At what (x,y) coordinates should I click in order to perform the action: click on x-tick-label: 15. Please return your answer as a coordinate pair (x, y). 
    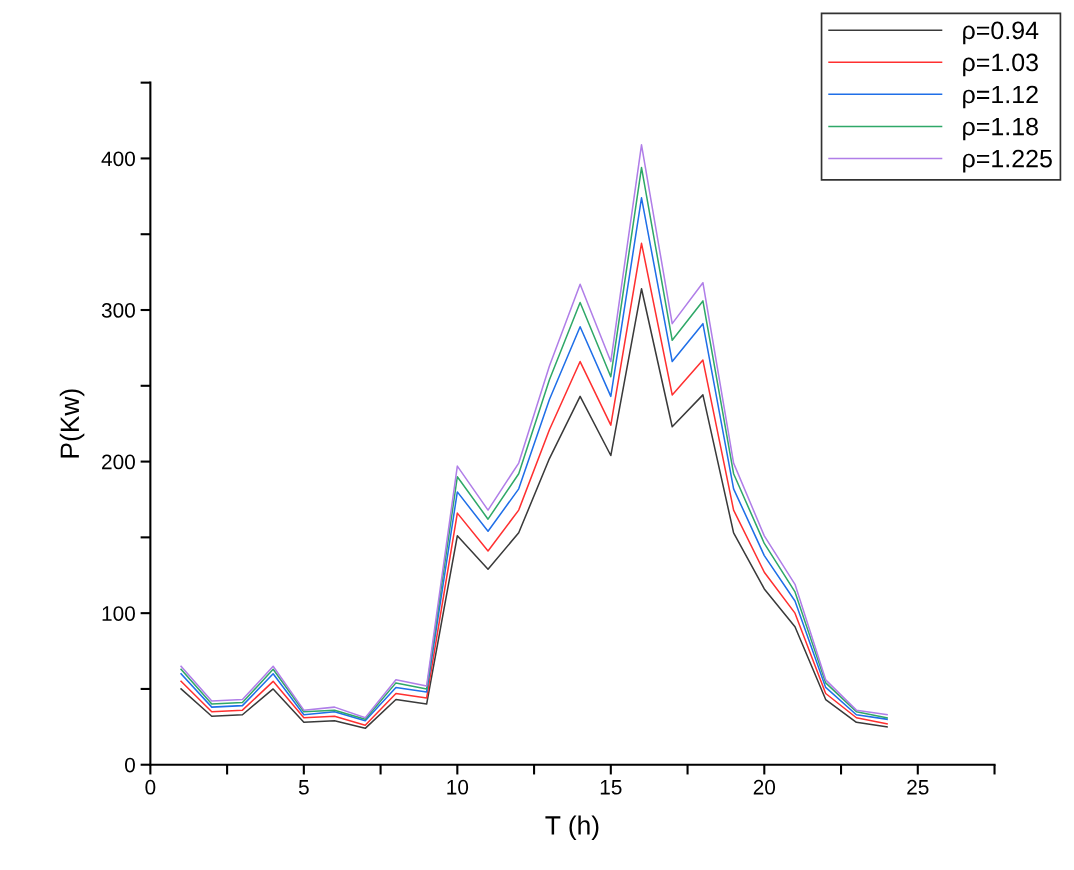
    Looking at the image, I should click on (611, 787).